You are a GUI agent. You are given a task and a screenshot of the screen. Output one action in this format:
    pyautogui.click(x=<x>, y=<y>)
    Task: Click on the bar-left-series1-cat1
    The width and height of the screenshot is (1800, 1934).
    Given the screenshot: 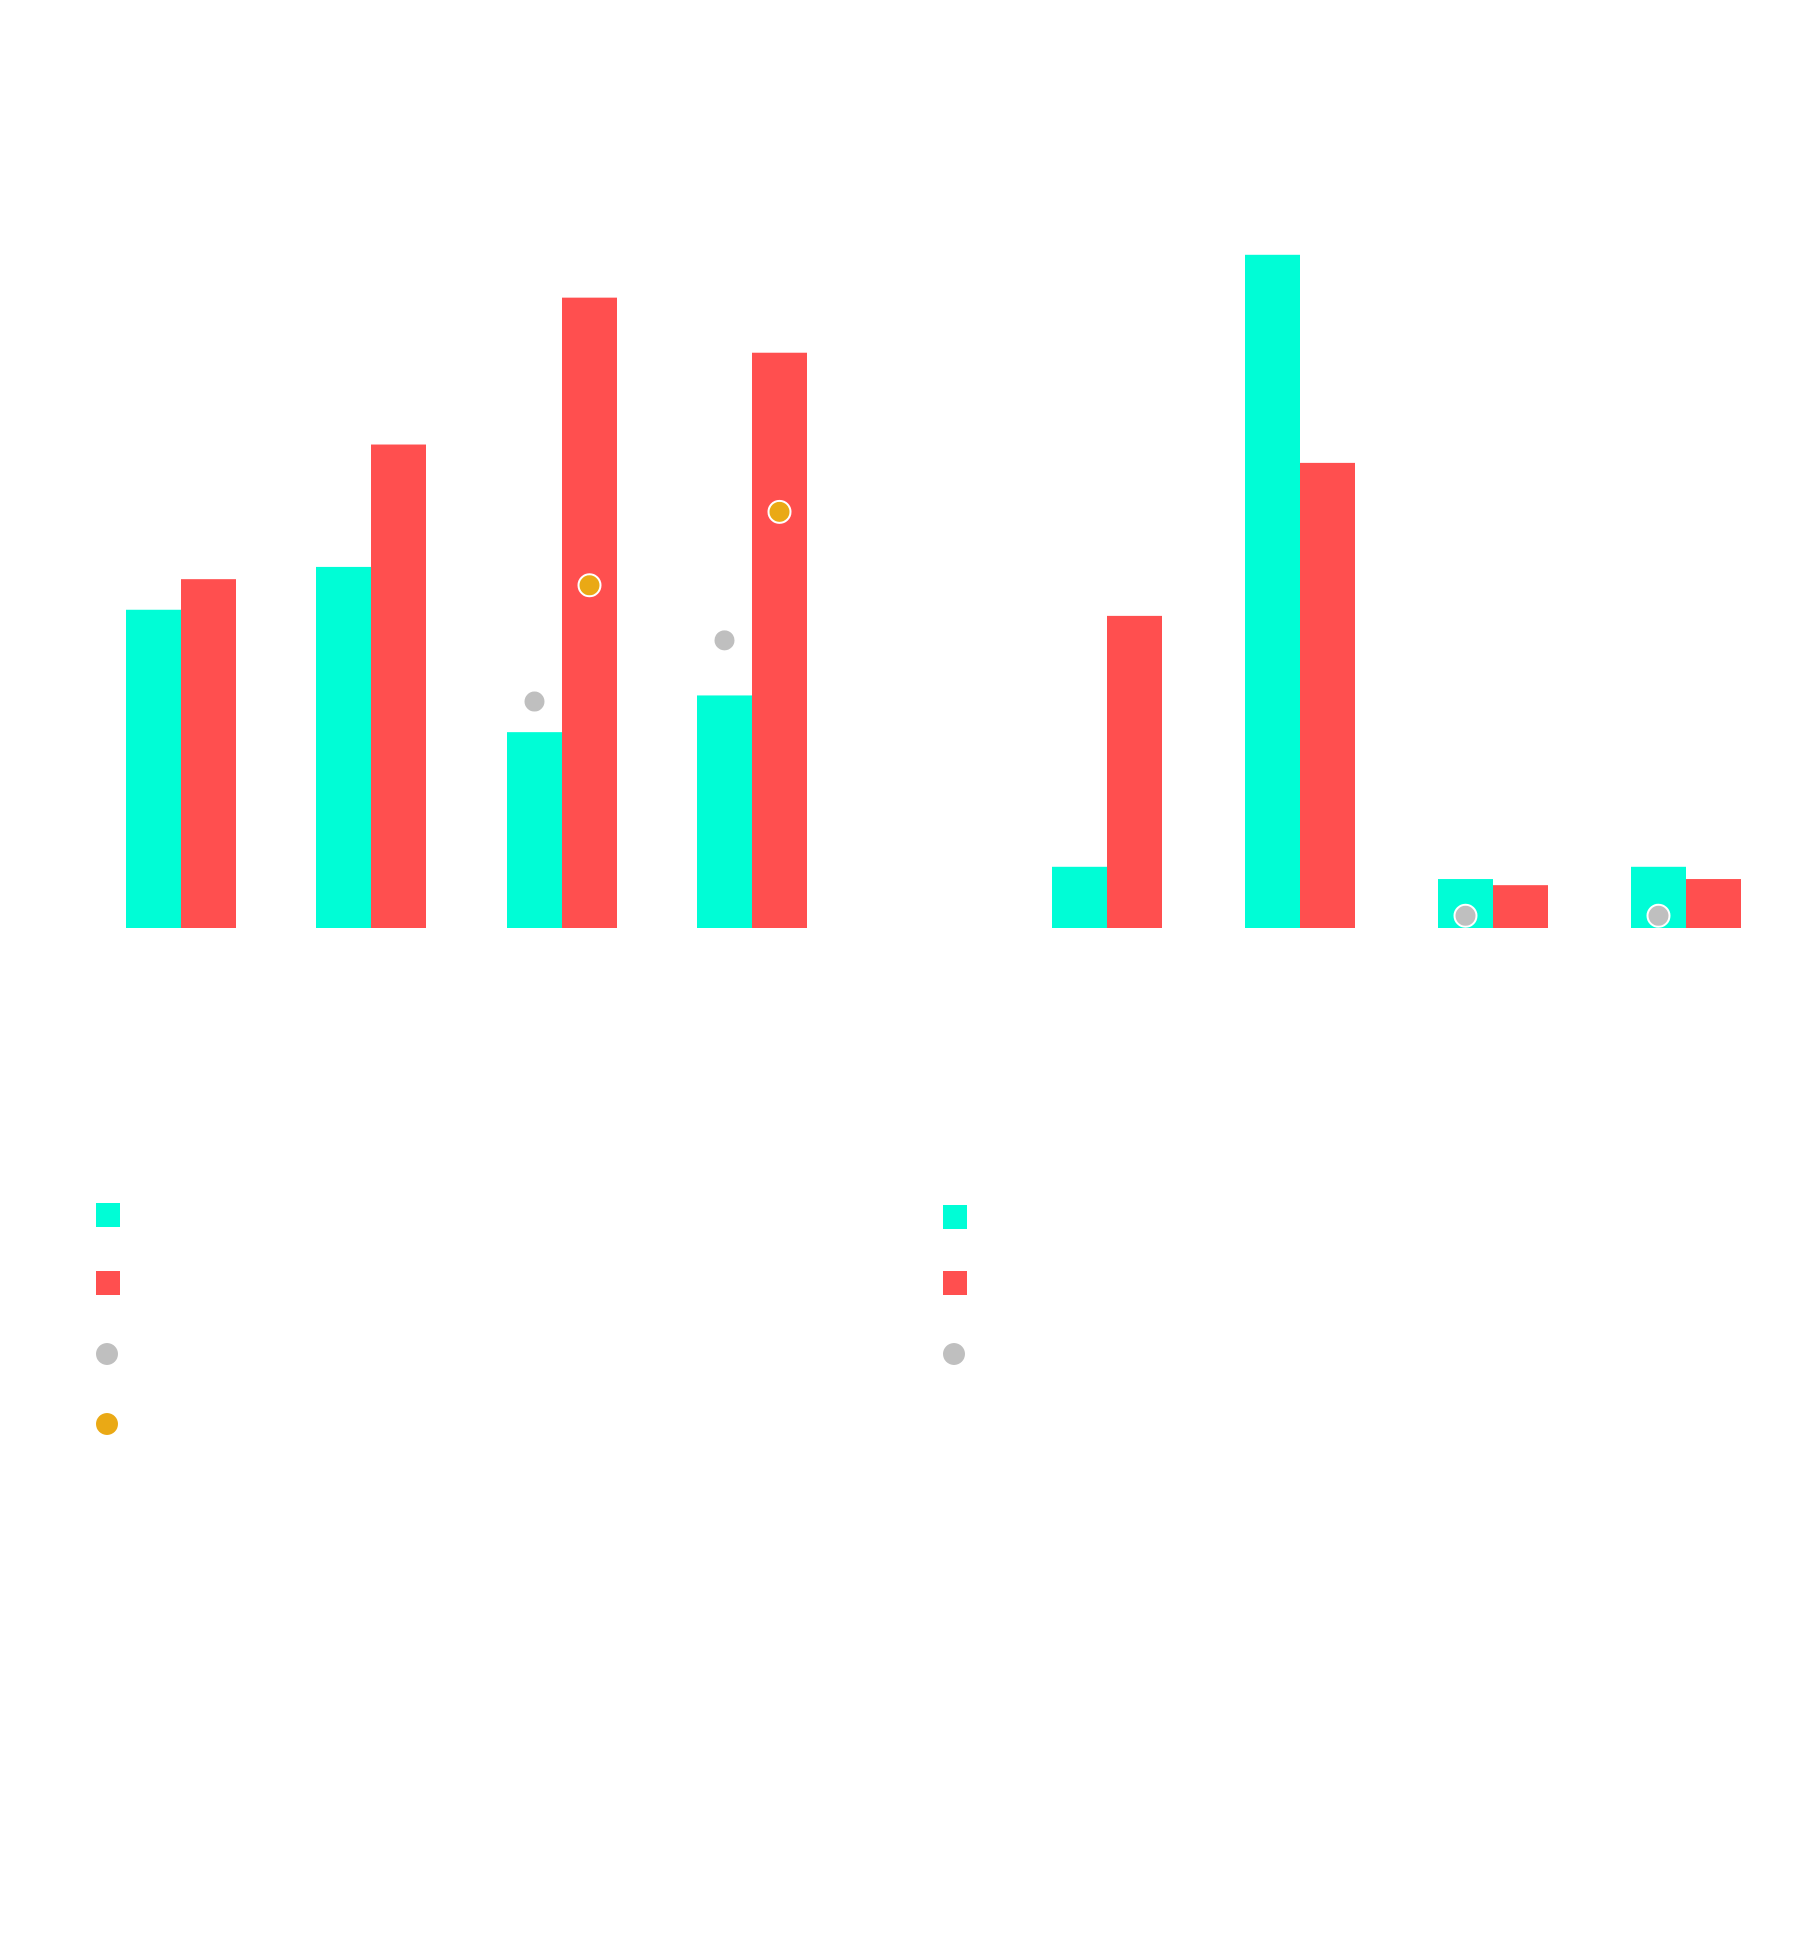 What is the action you would take?
    pyautogui.click(x=398, y=686)
    